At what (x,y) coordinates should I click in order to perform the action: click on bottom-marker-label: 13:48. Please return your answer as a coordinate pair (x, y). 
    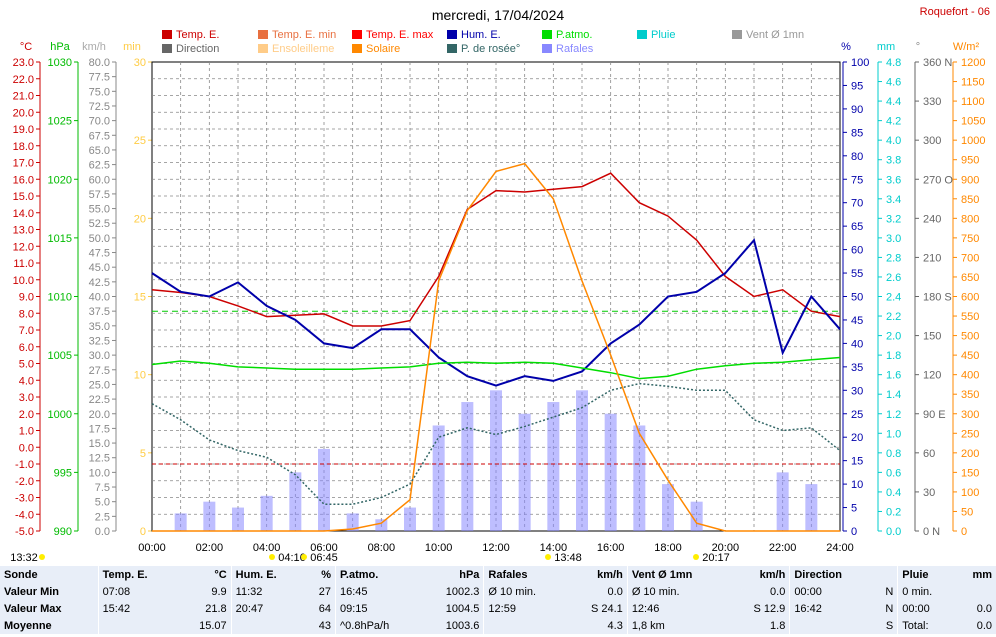
    Looking at the image, I should click on (568, 558).